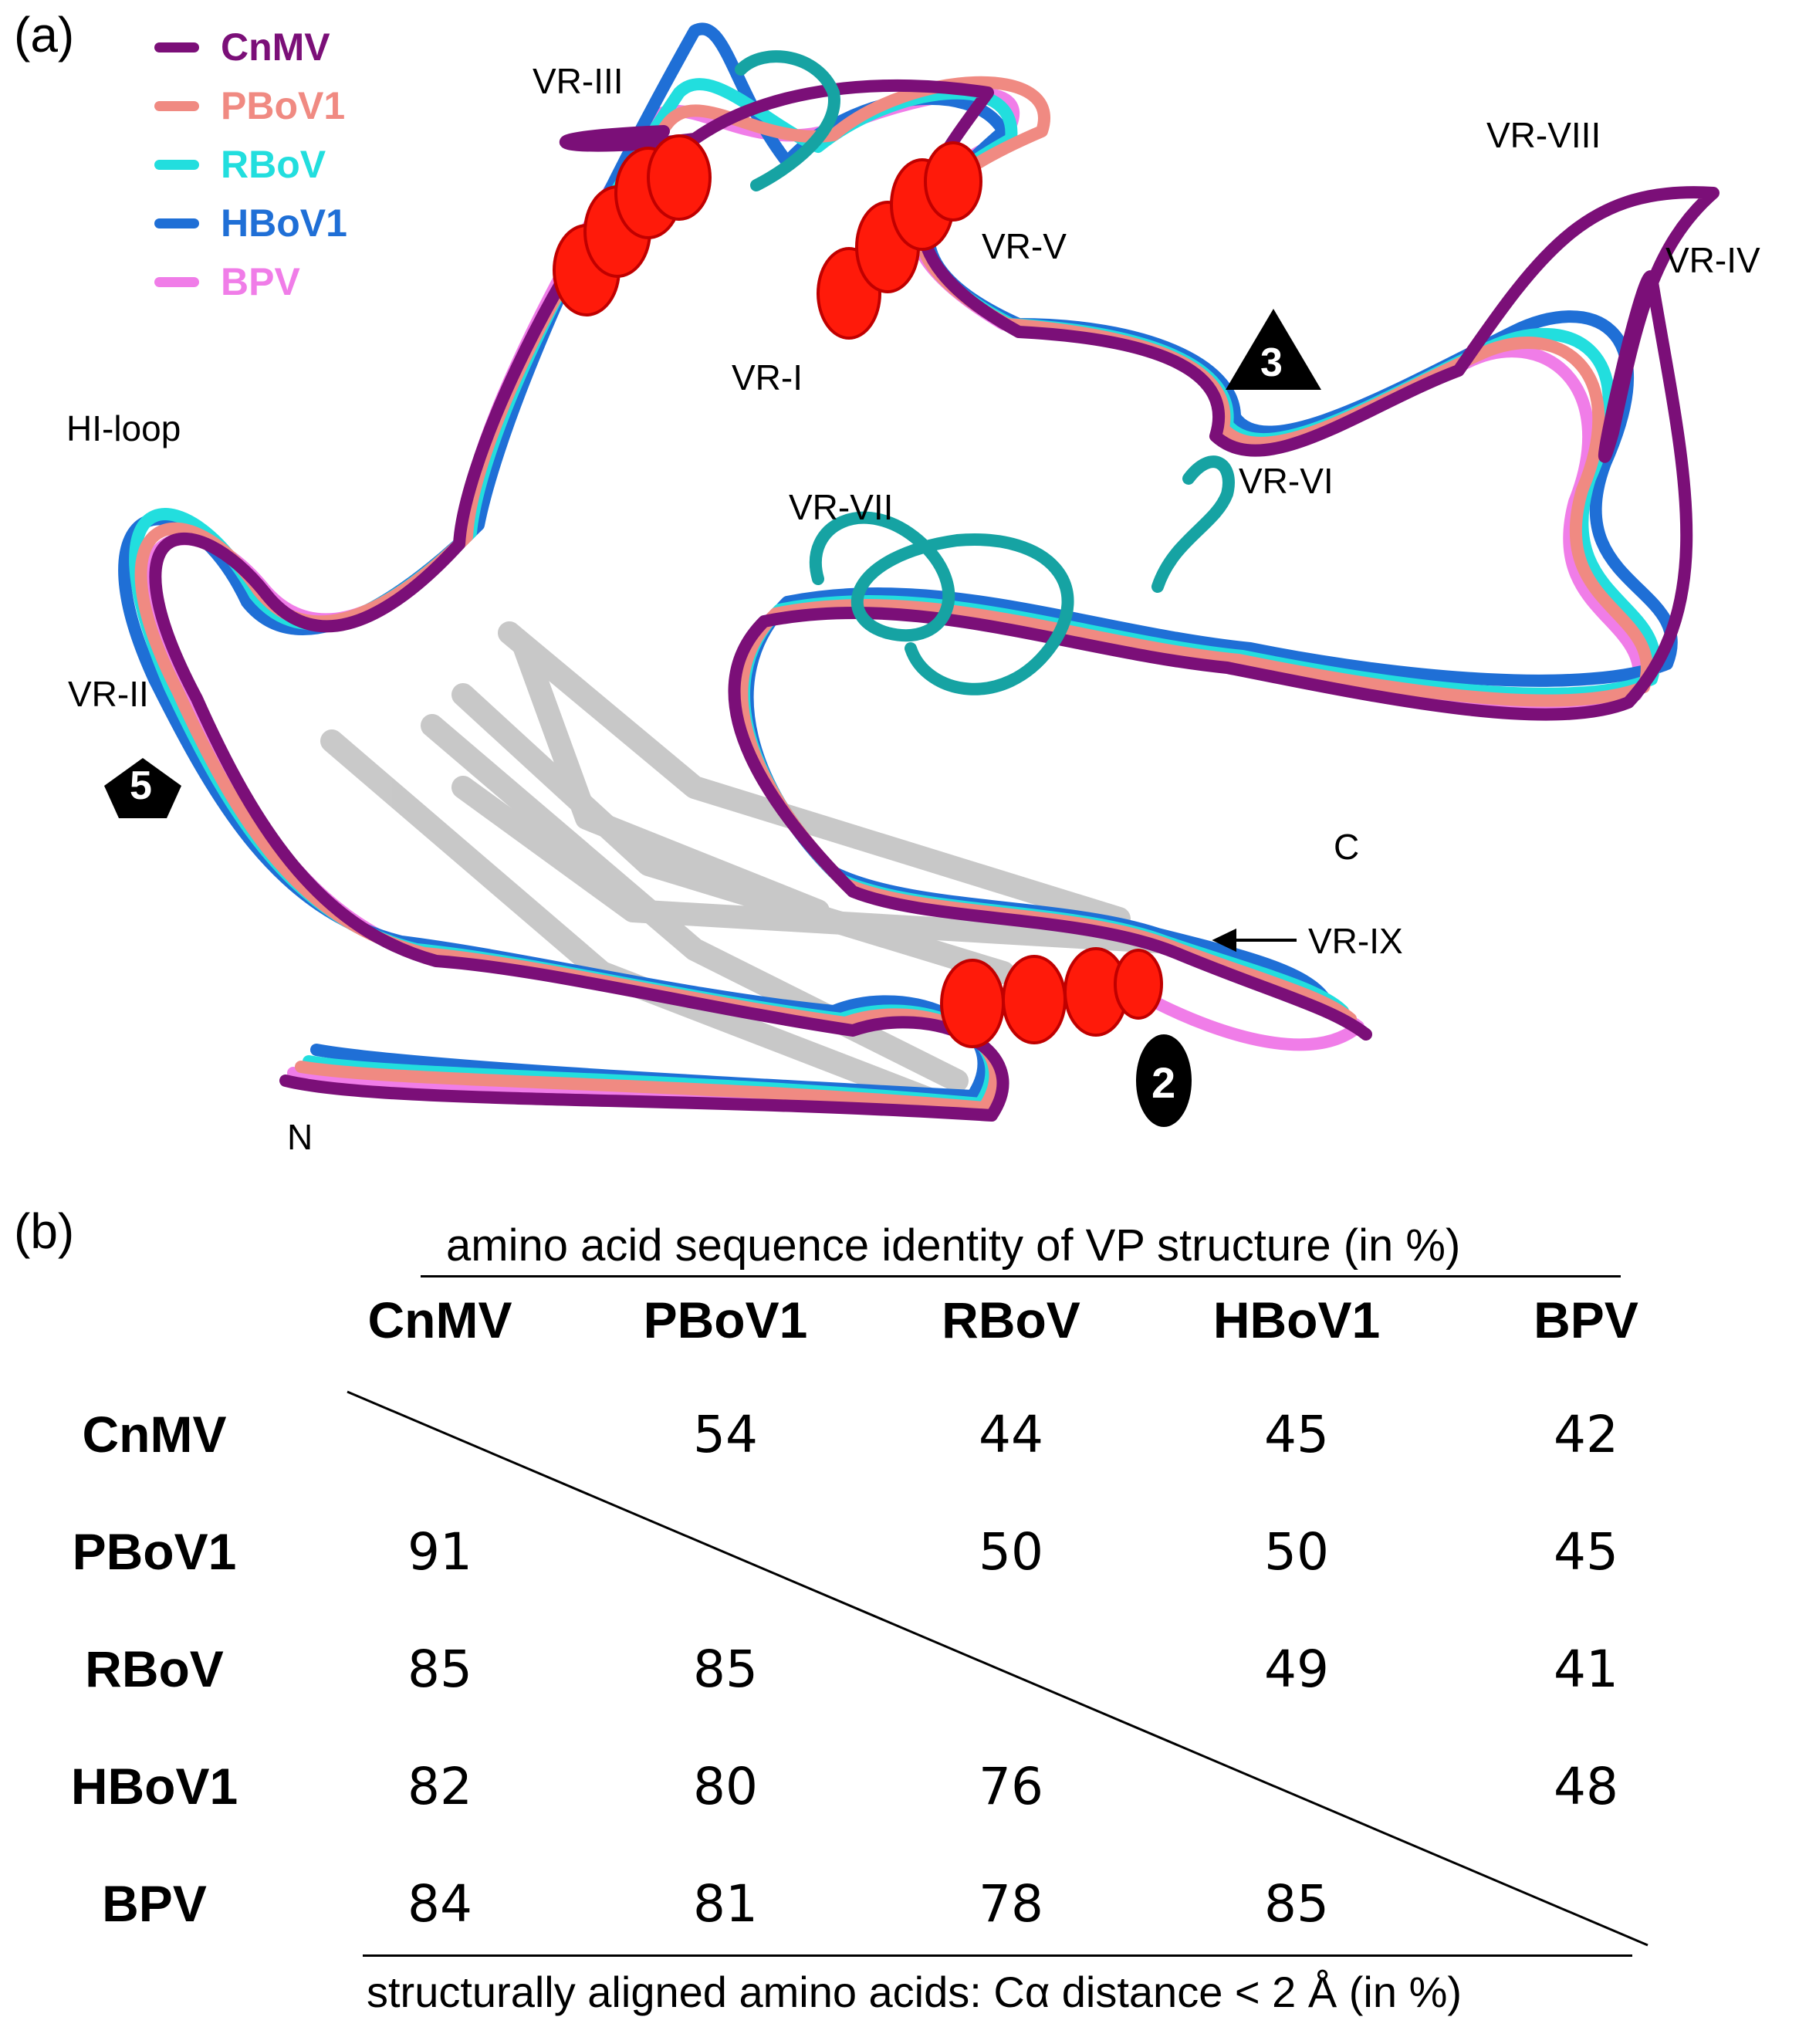 Image resolution: width=1799 pixels, height=2044 pixels. What do you see at coordinates (726, 1320) in the screenshot?
I see `column-header: PBoV1` at bounding box center [726, 1320].